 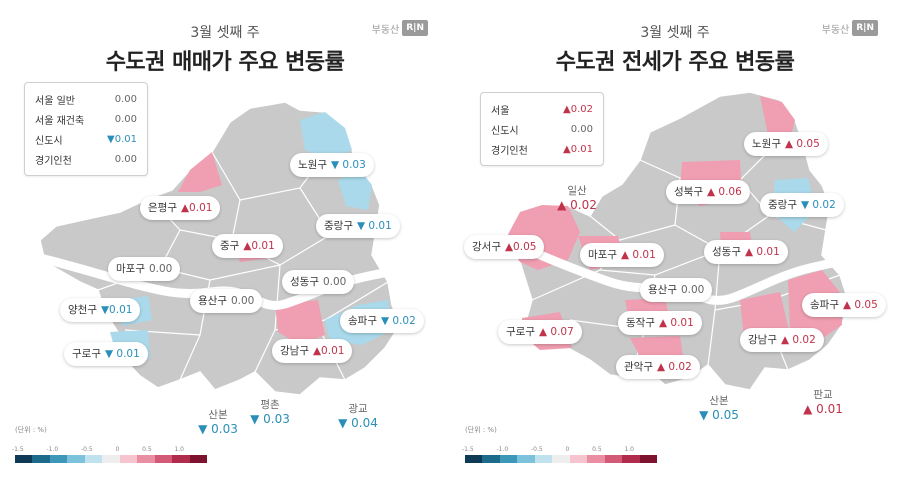 What do you see at coordinates (542, 149) in the screenshot?
I see `summary-row: 경기인천 ▲0.01` at bounding box center [542, 149].